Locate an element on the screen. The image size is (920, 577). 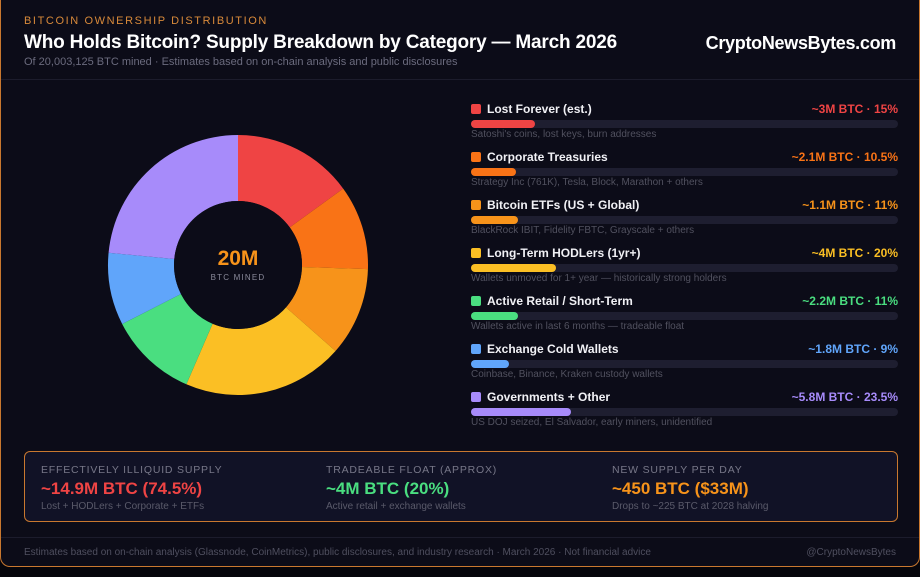
stat-note: Active retail + exchange wallets is located at coordinates (396, 506).